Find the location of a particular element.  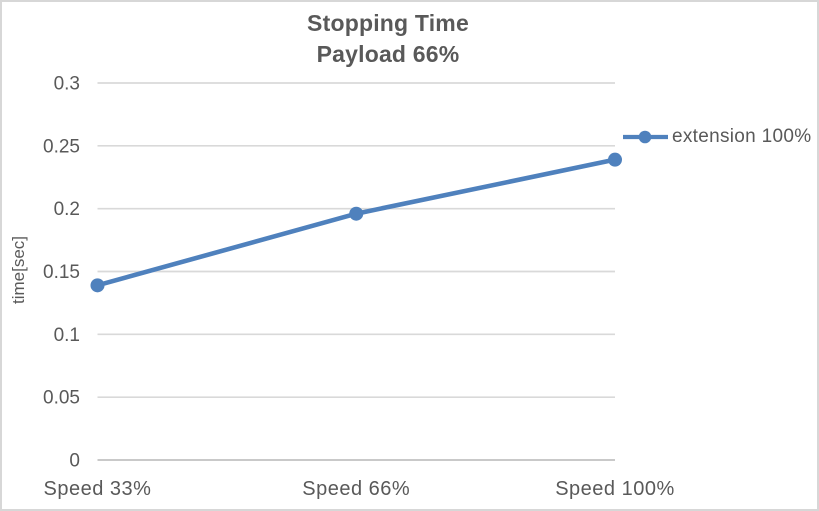

chart-title-line2: Payload 66% is located at coordinates (388, 54).